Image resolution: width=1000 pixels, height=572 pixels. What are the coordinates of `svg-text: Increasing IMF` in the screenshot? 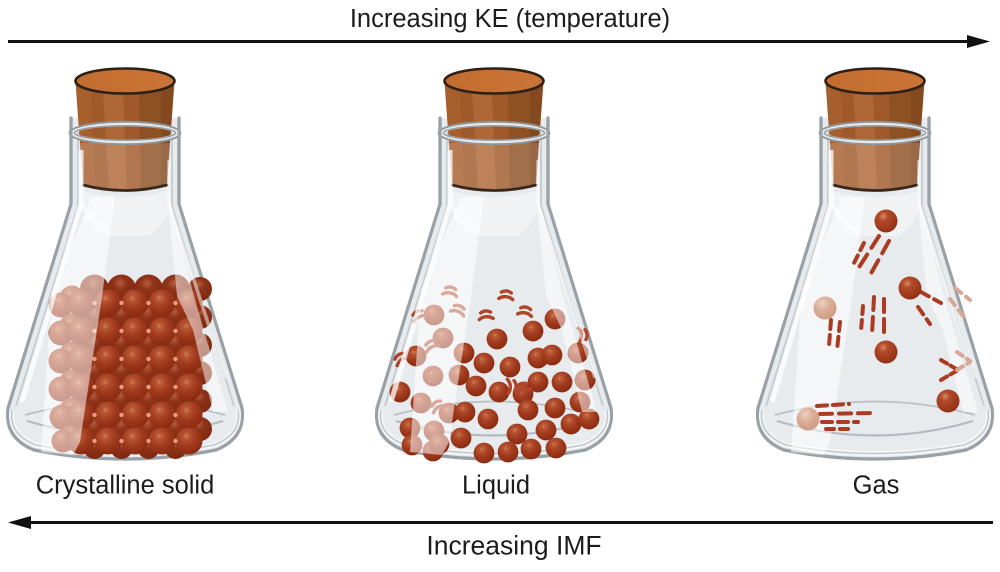 It's located at (513, 546).